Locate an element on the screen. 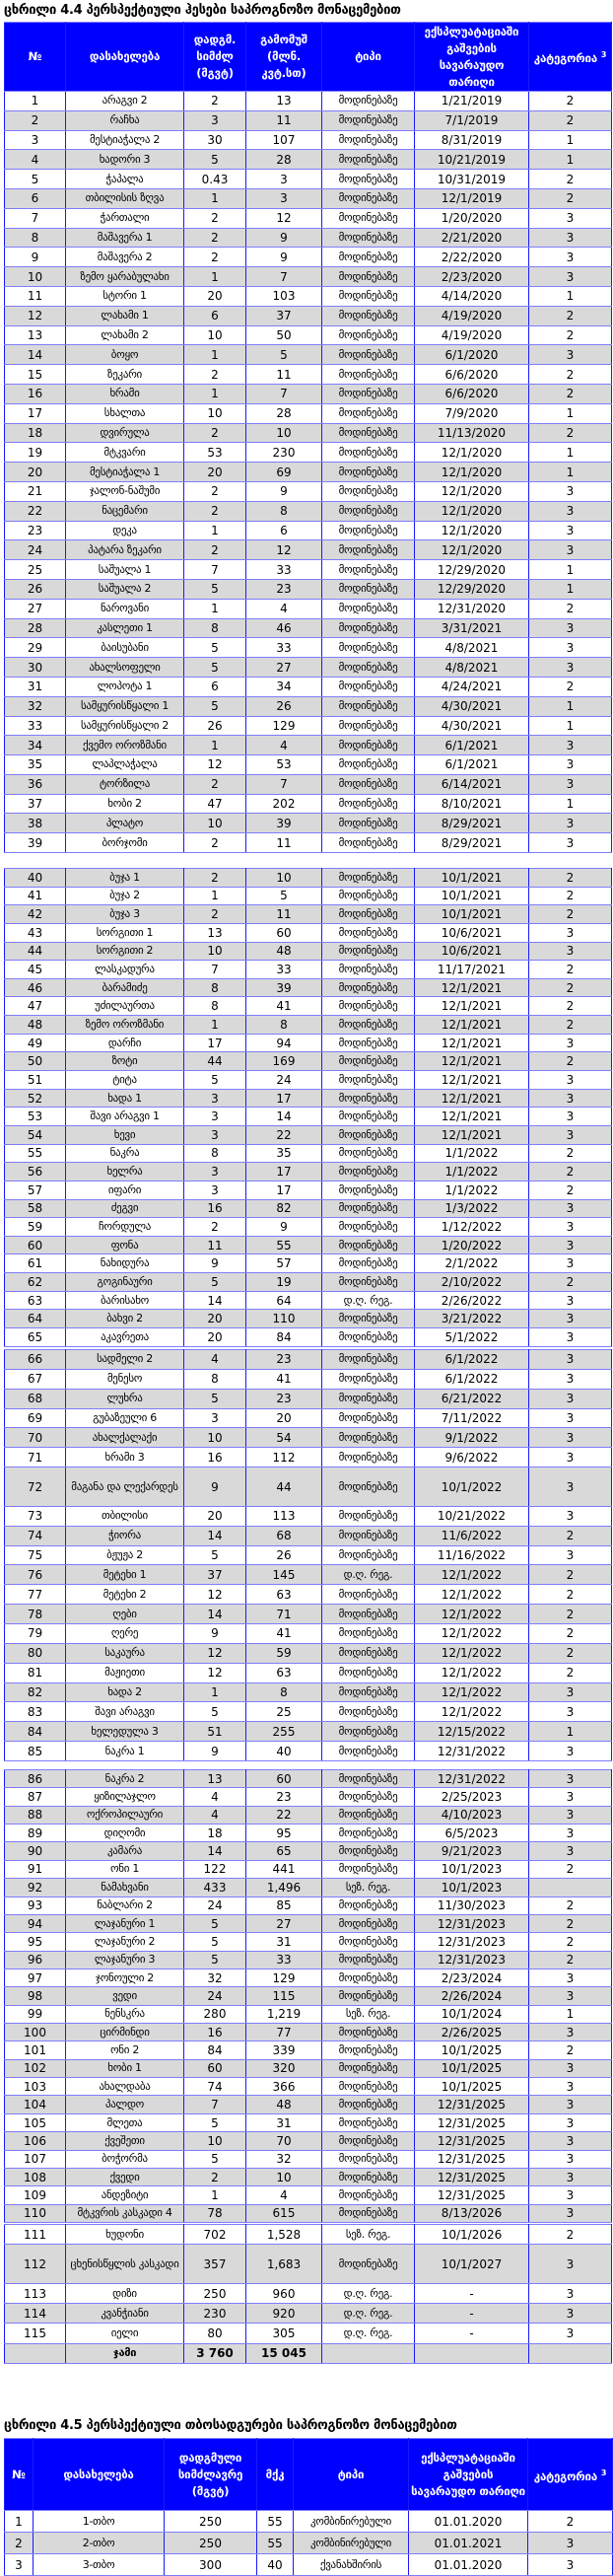 The height and width of the screenshot is (2576, 613). cell-capacity: 4 is located at coordinates (215, 1815).